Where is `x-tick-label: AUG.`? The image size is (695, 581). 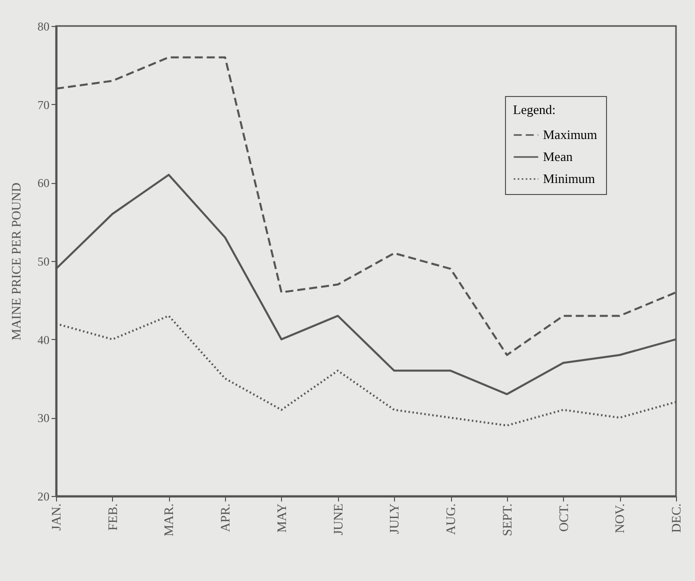 x-tick-label: AUG. is located at coordinates (450, 519).